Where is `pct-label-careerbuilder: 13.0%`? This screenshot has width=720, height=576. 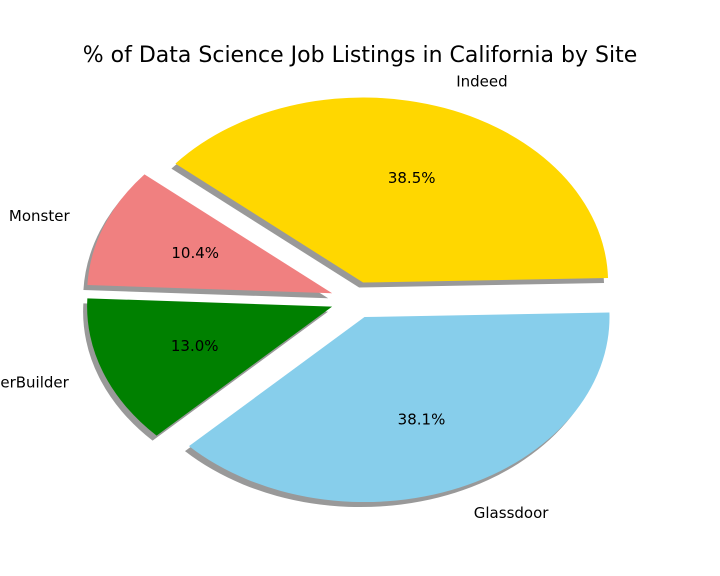 pct-label-careerbuilder: 13.0% is located at coordinates (195, 346).